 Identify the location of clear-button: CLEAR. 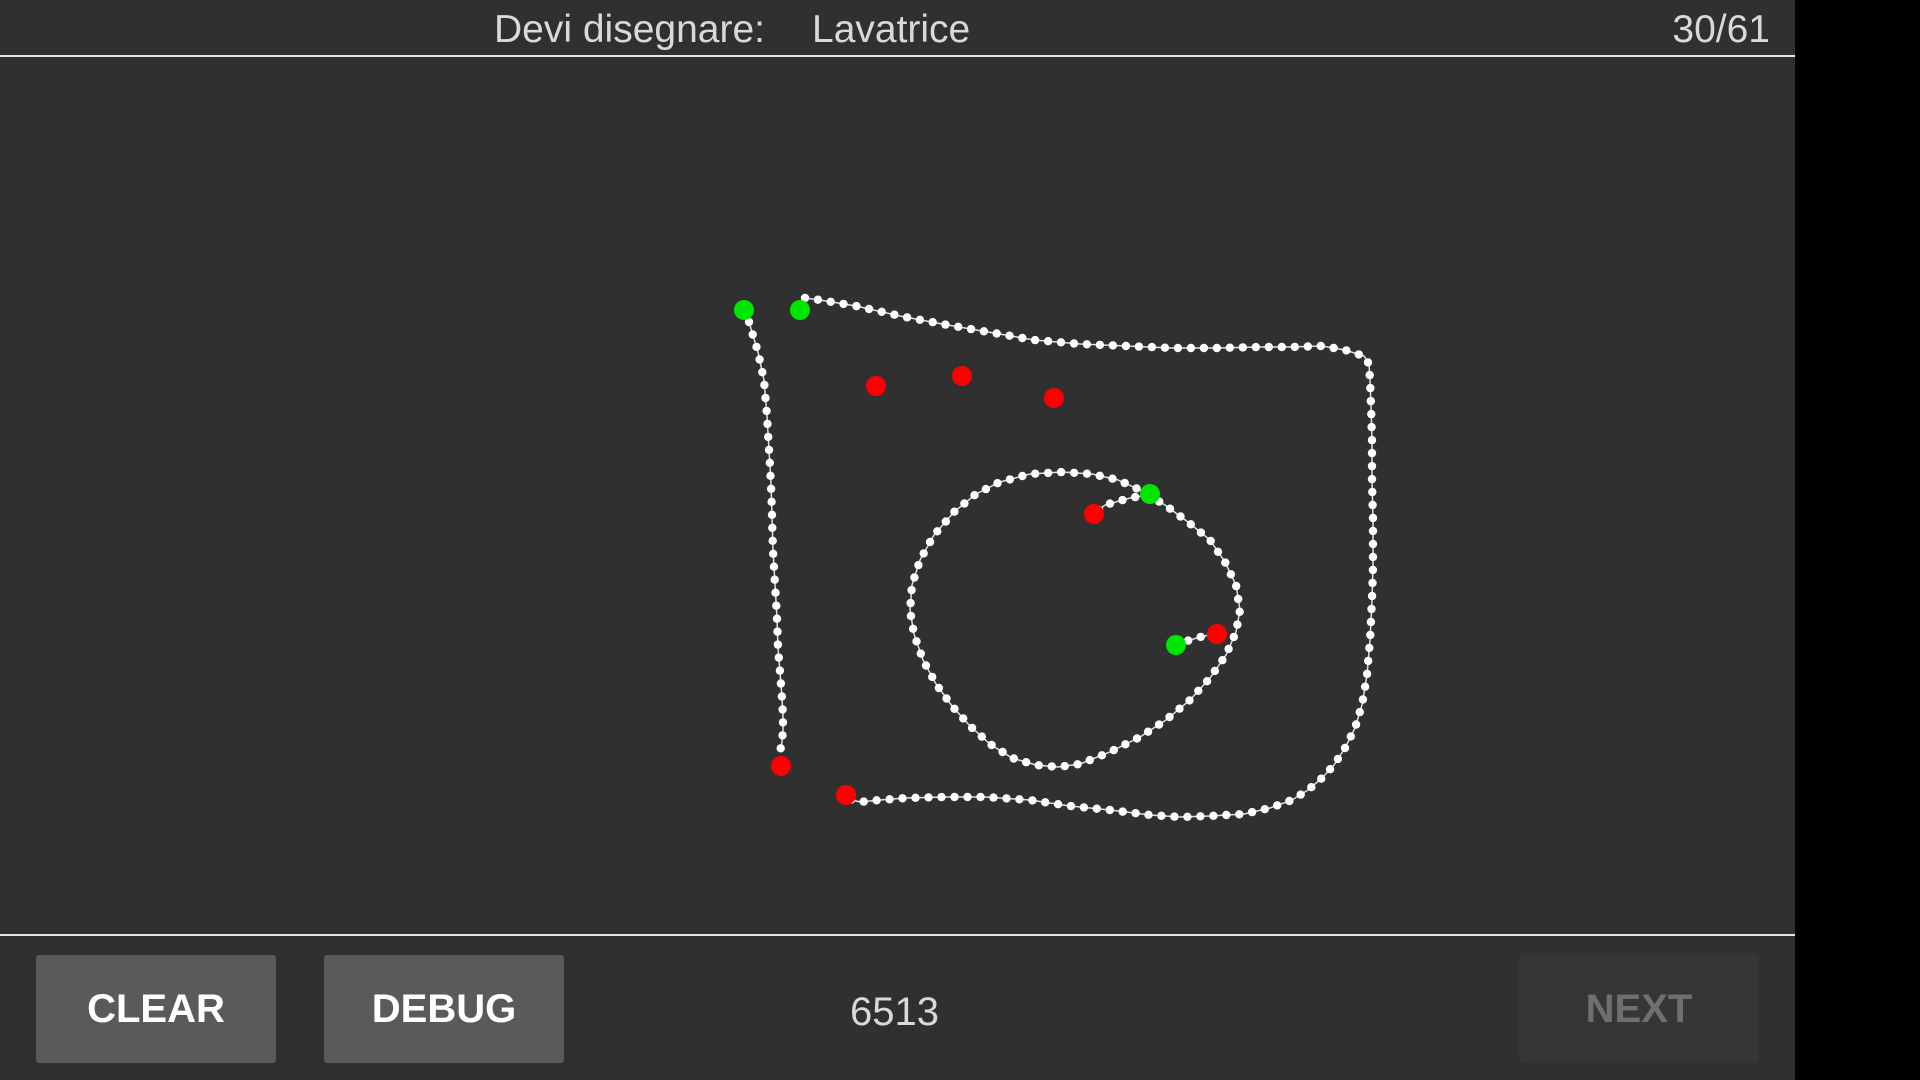
(156, 1009).